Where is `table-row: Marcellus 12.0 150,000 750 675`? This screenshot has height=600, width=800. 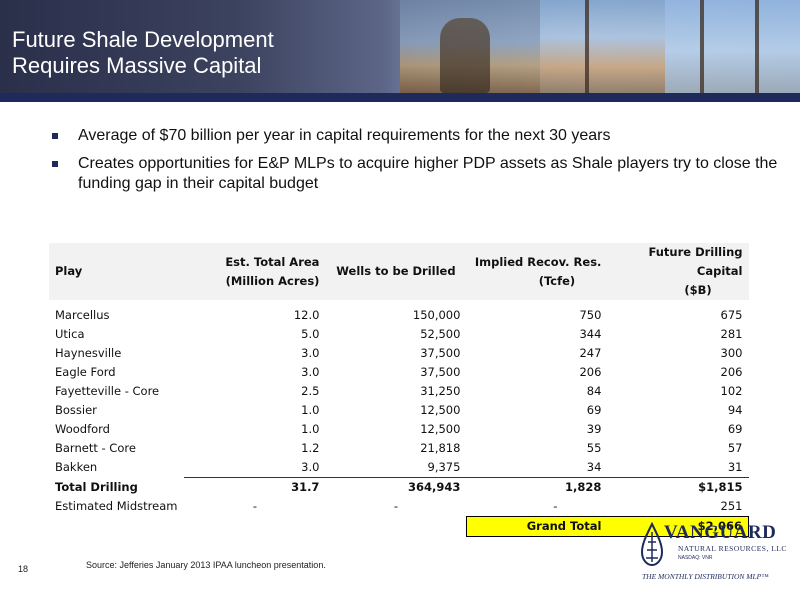
table-row: Marcellus 12.0 150,000 750 675 is located at coordinates (399, 315).